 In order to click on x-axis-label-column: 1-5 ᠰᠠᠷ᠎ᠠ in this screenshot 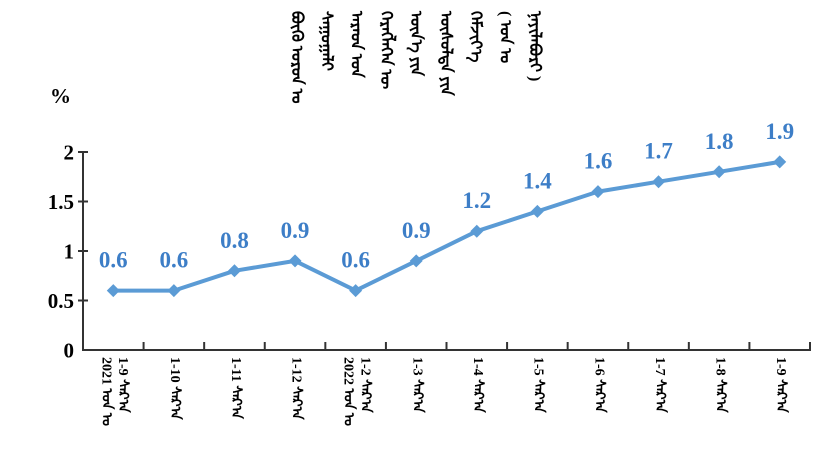, I will do `click(538, 385)`.